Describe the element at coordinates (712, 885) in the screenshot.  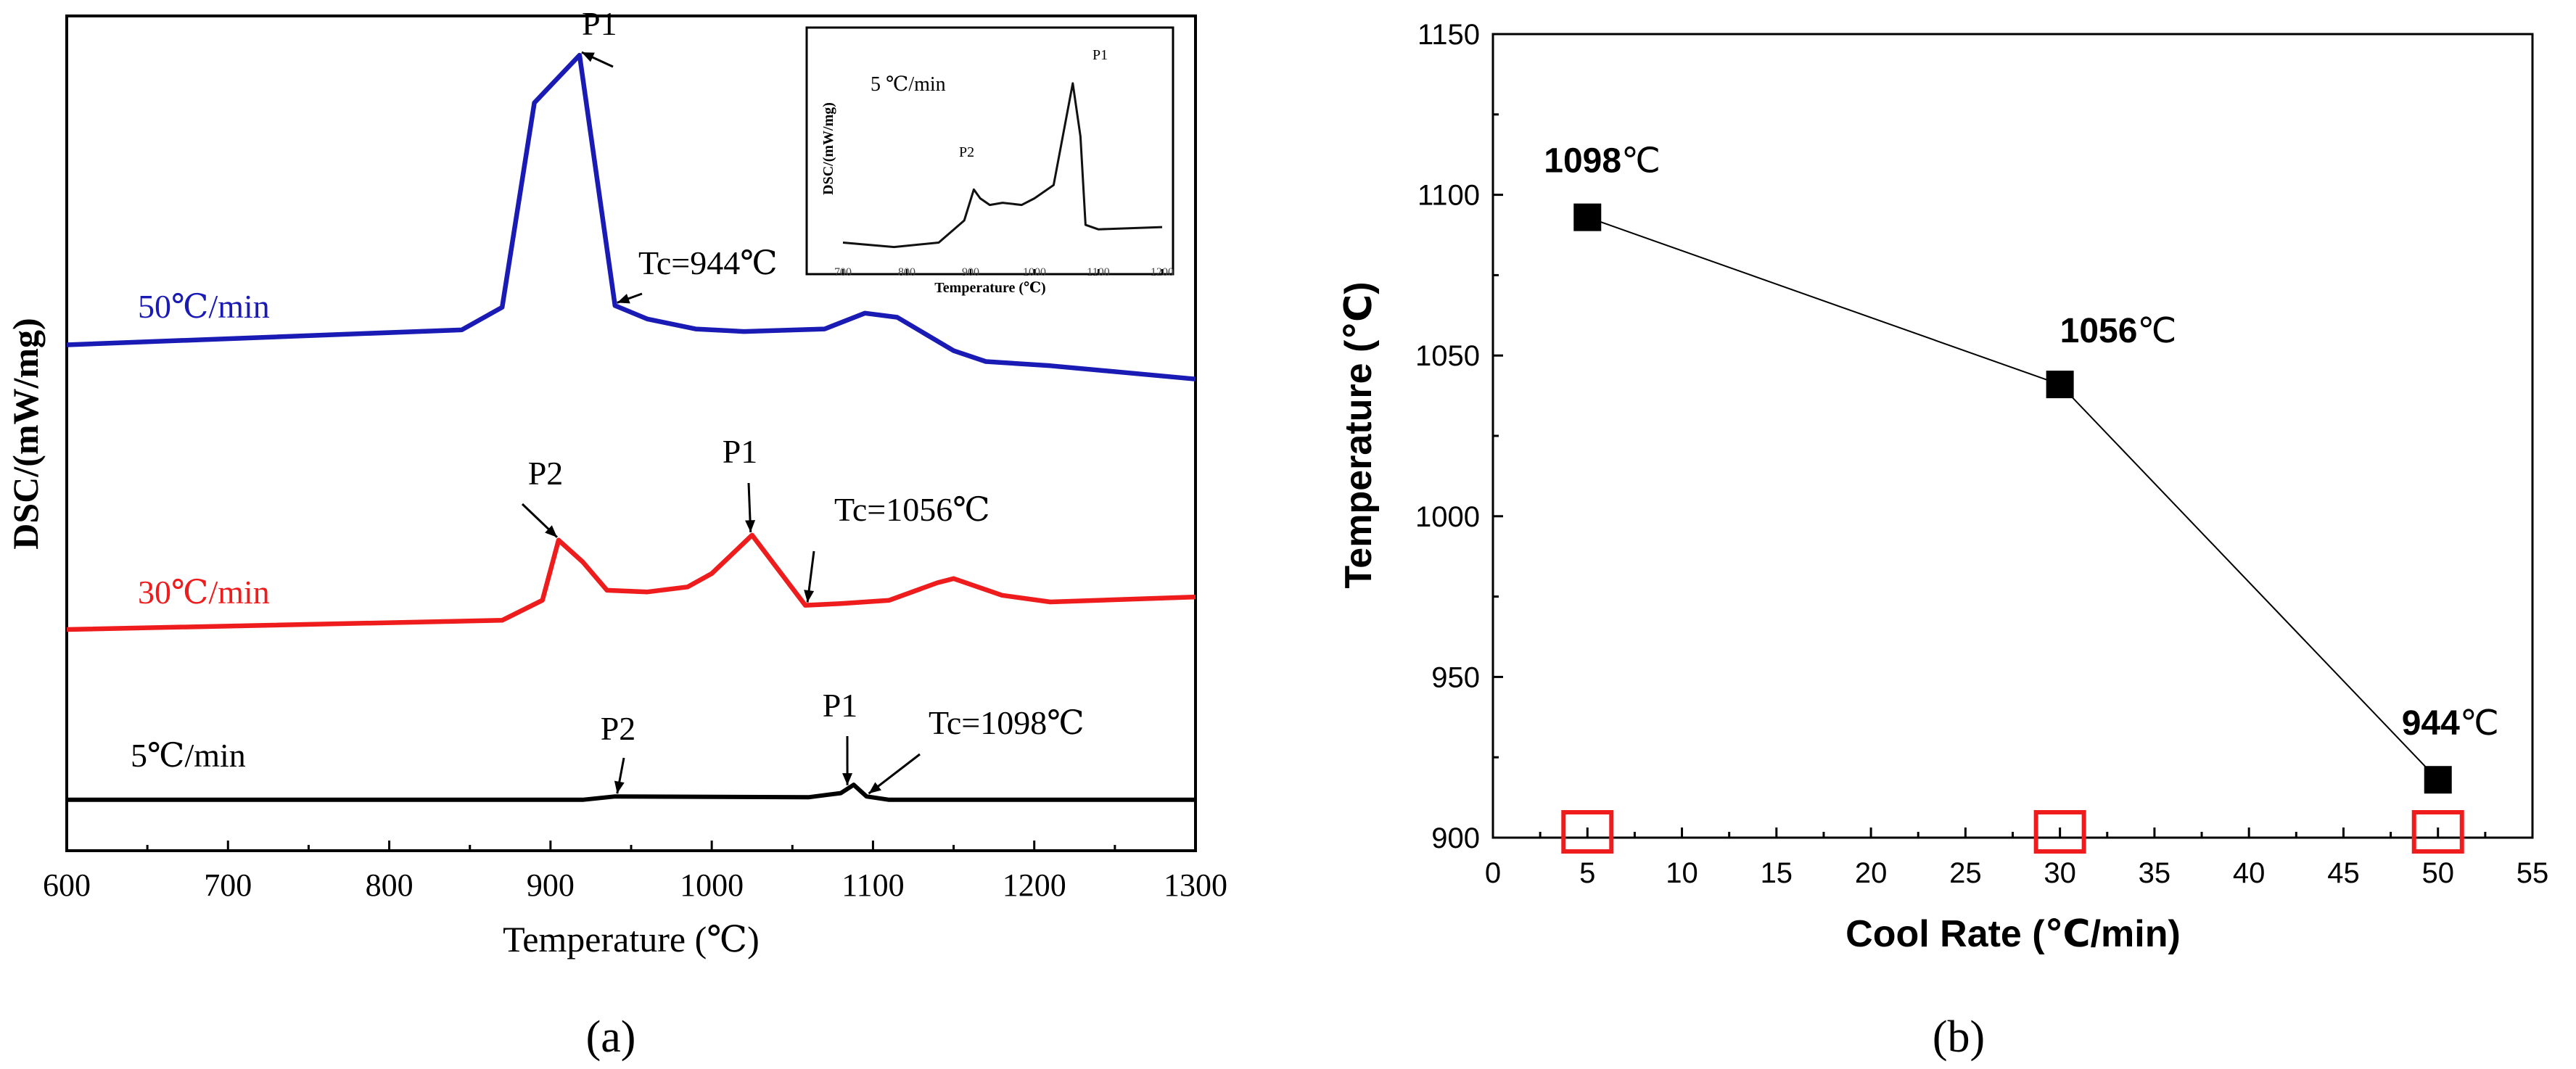
I see `x-tick-label-a: 1000` at that location.